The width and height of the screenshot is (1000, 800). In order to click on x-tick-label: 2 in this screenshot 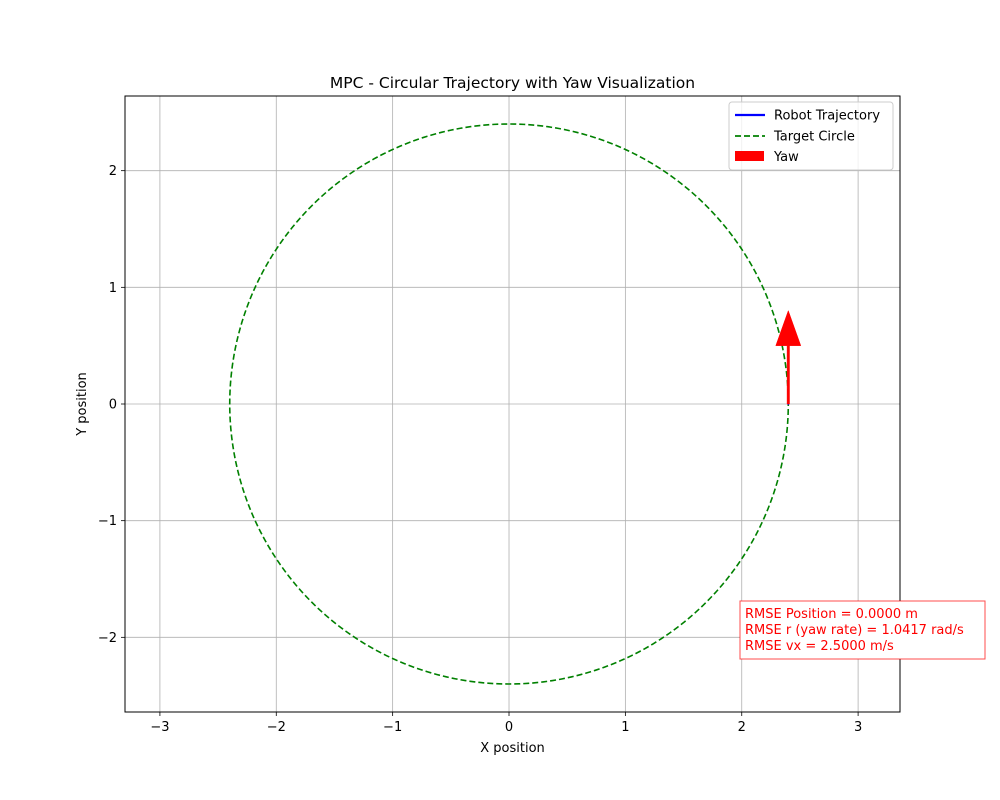, I will do `click(742, 727)`.